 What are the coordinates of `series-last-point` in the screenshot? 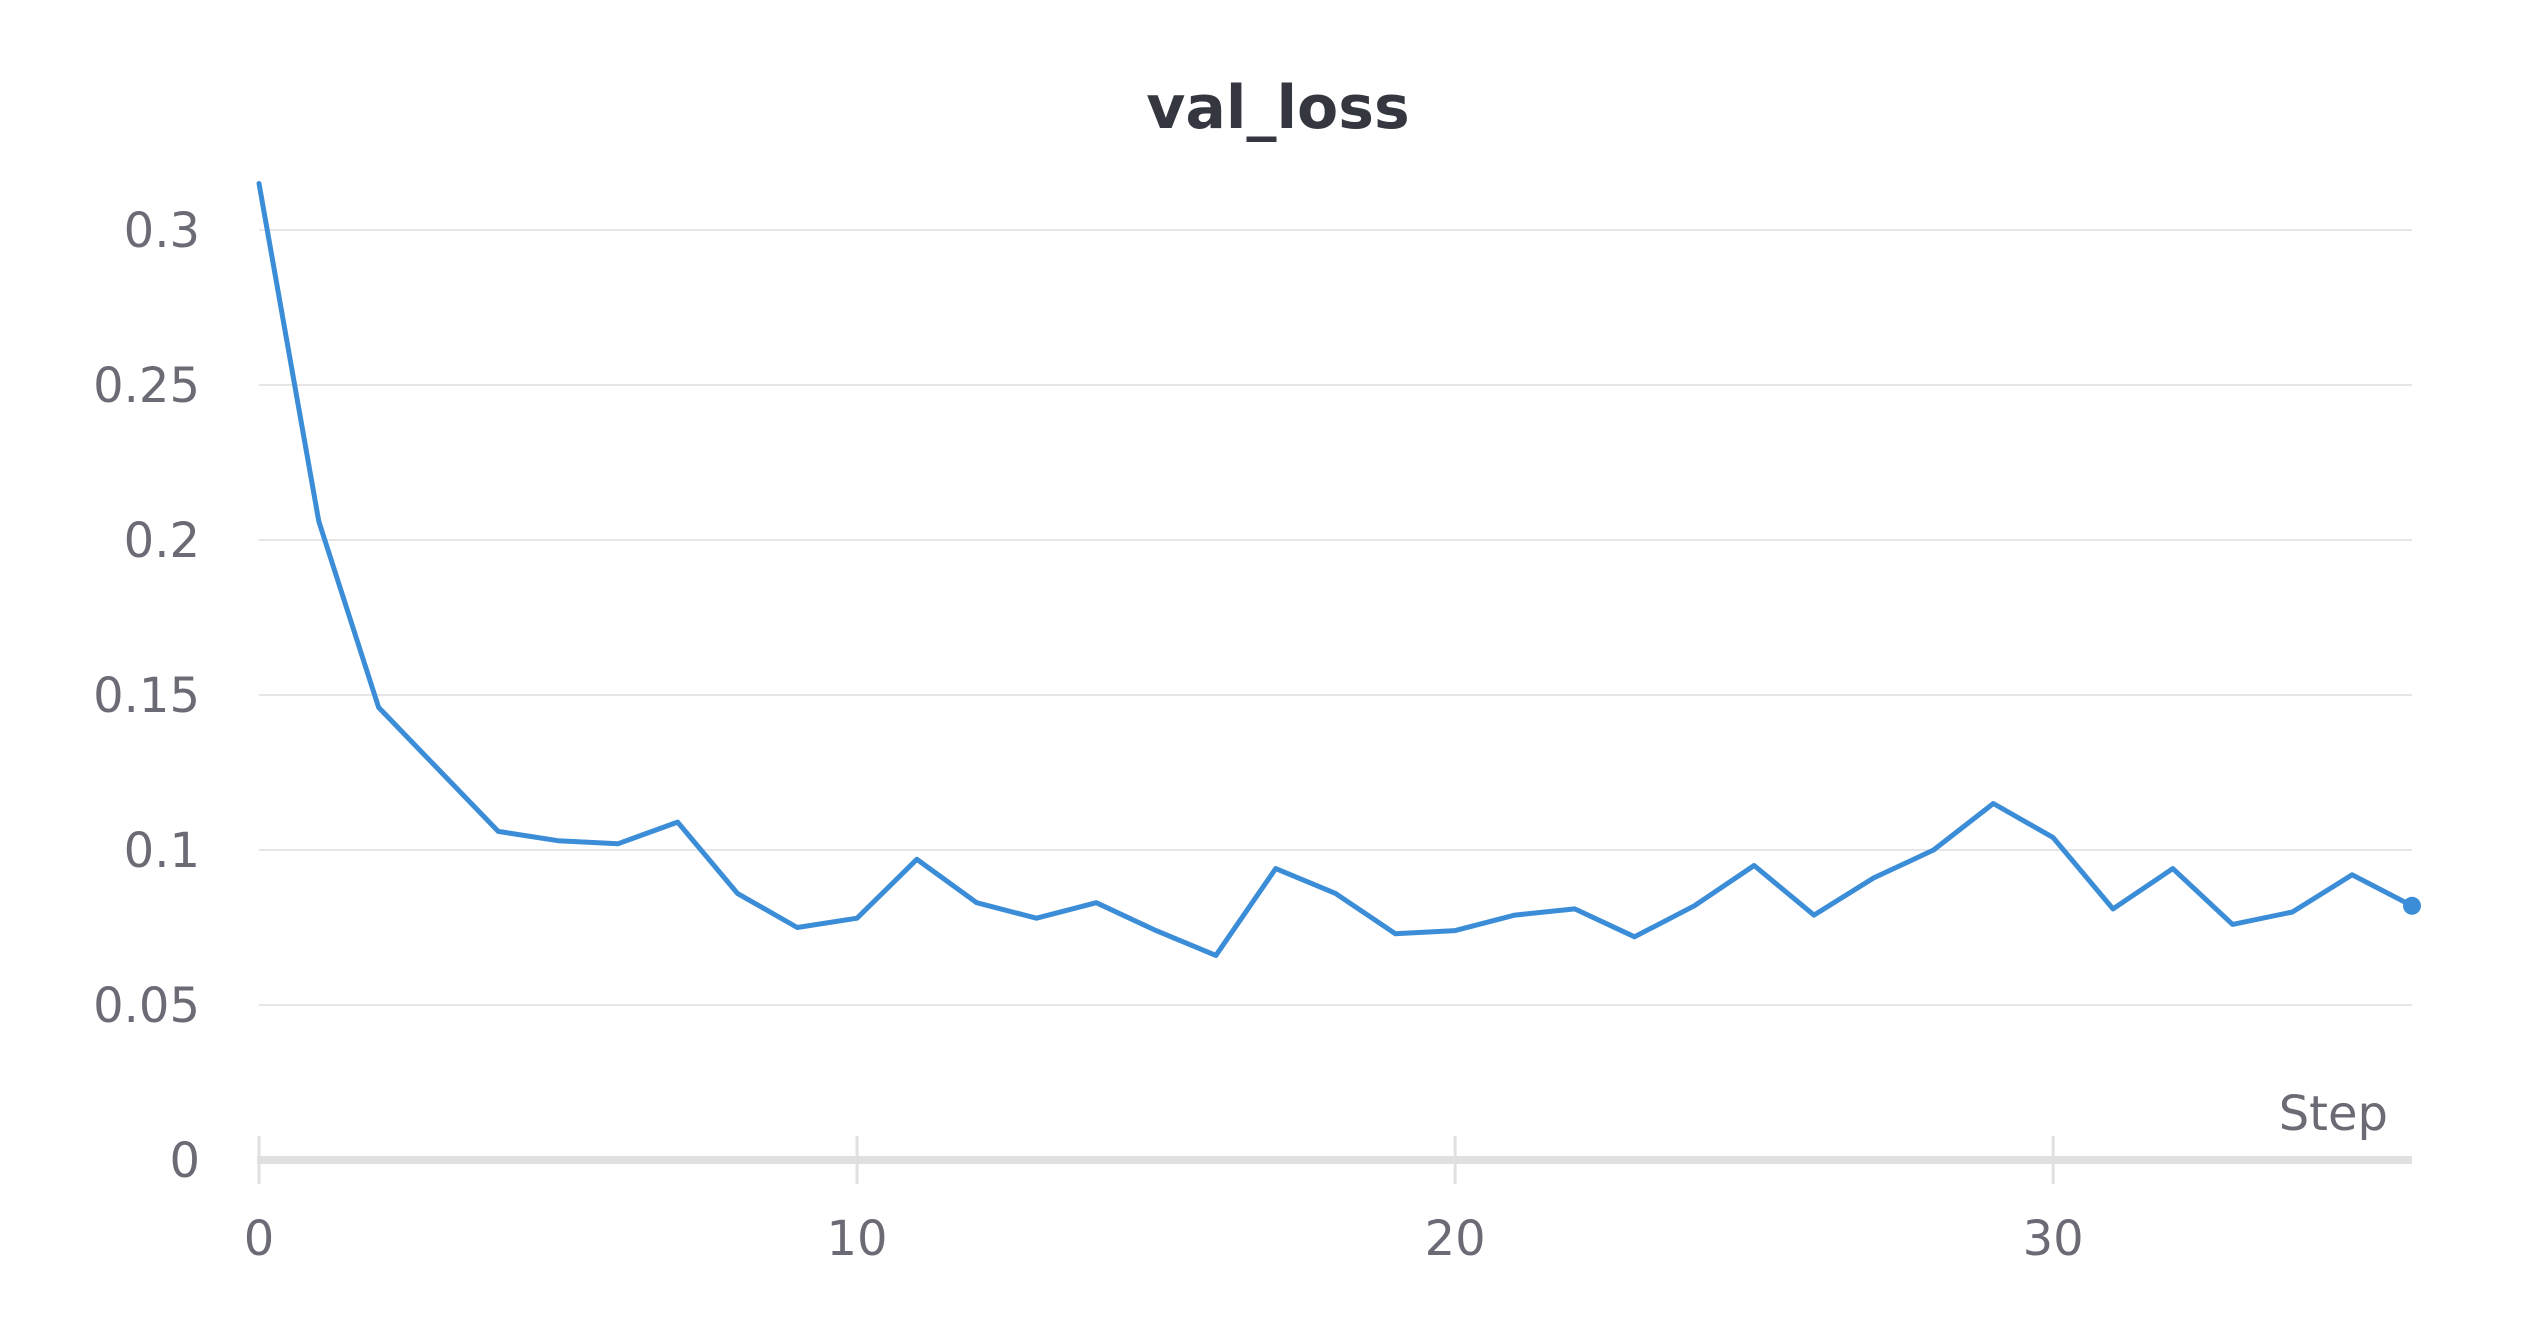 It's located at (2412, 905).